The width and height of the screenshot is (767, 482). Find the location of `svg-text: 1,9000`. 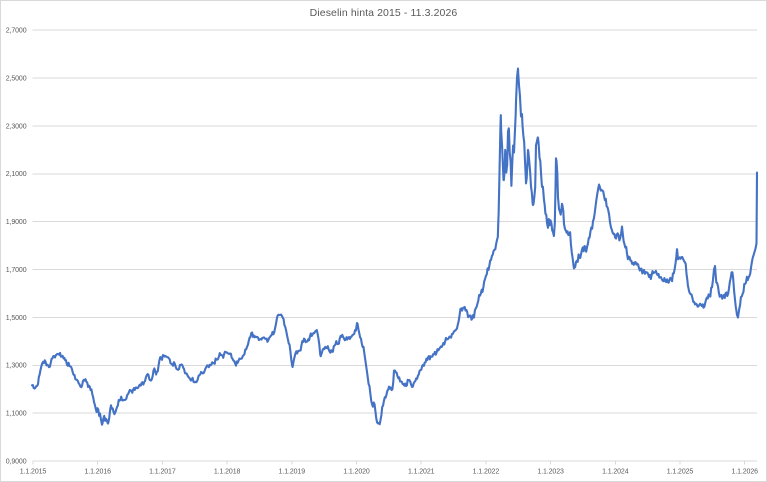

svg-text: 1,9000 is located at coordinates (16, 222).